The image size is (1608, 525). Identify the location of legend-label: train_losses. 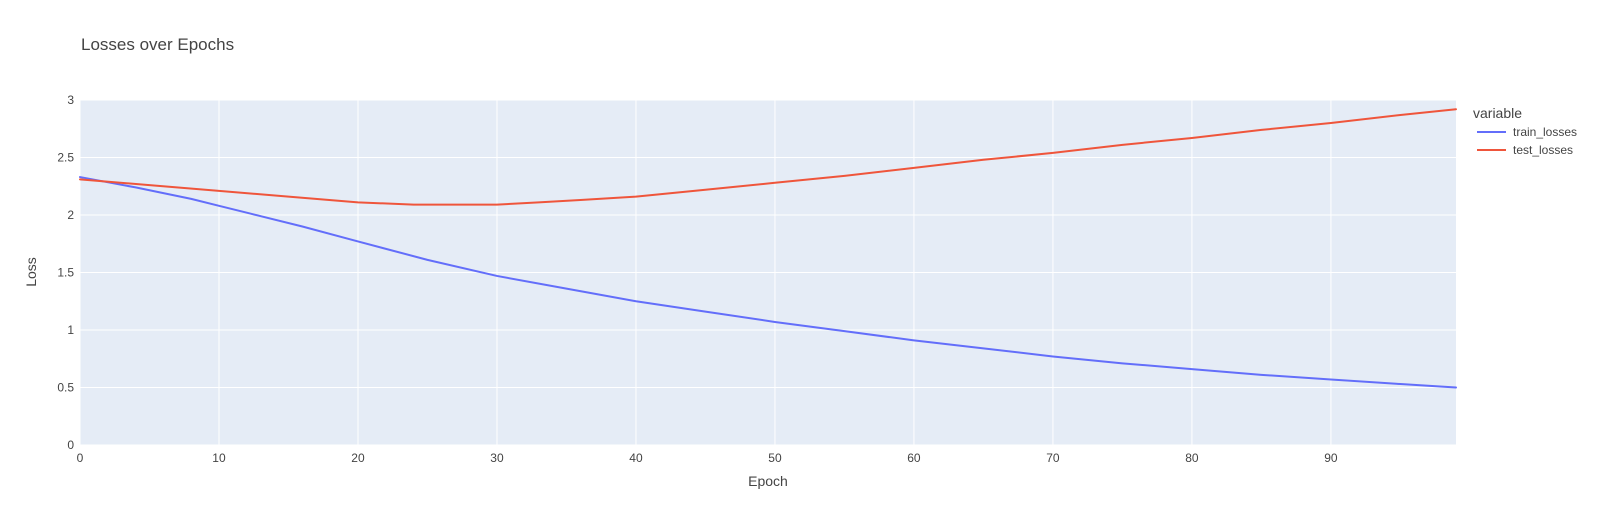
(1545, 132).